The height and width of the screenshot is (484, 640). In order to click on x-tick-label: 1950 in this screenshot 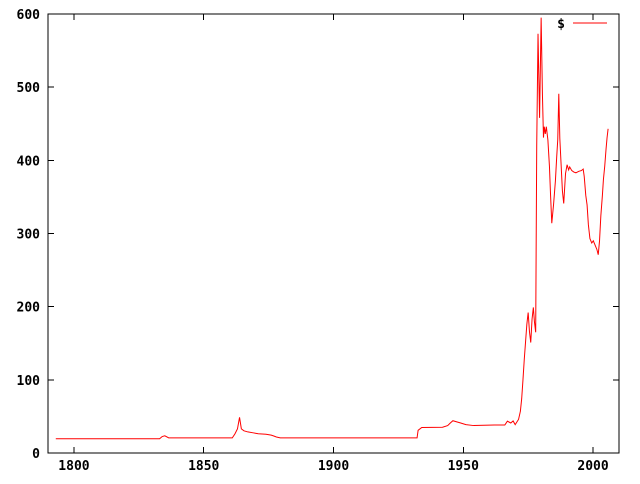, I will do `click(463, 466)`.